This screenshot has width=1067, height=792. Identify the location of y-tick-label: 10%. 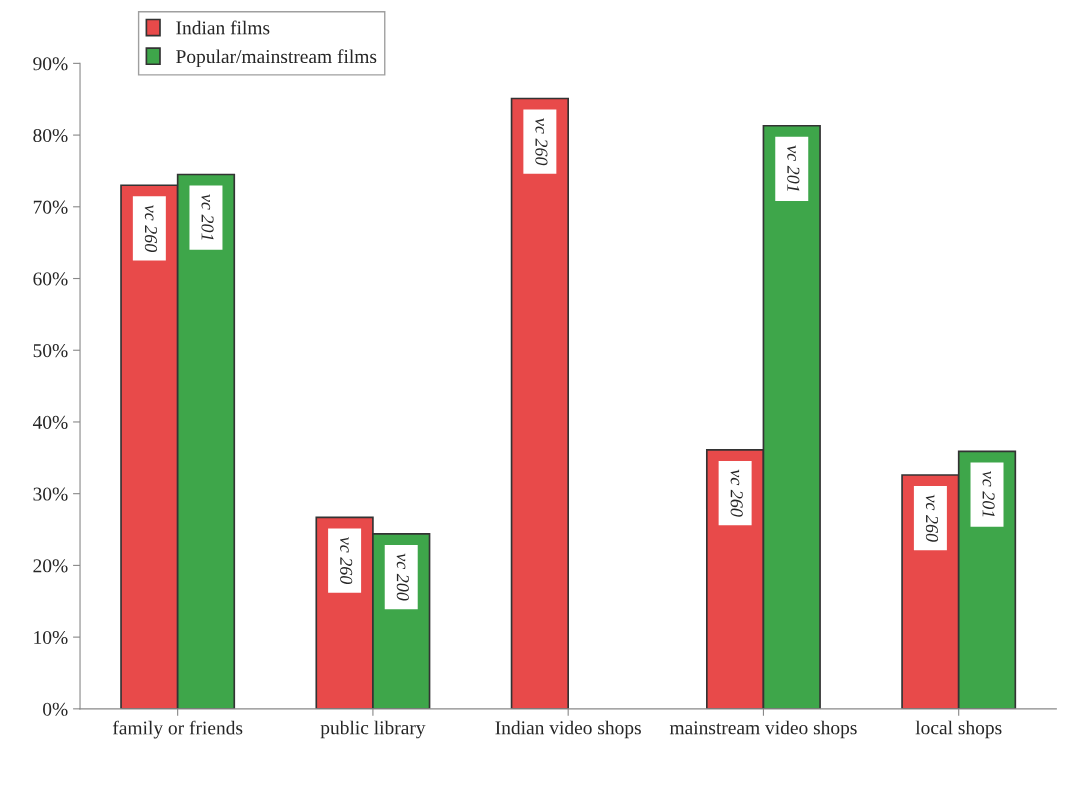
(51, 637).